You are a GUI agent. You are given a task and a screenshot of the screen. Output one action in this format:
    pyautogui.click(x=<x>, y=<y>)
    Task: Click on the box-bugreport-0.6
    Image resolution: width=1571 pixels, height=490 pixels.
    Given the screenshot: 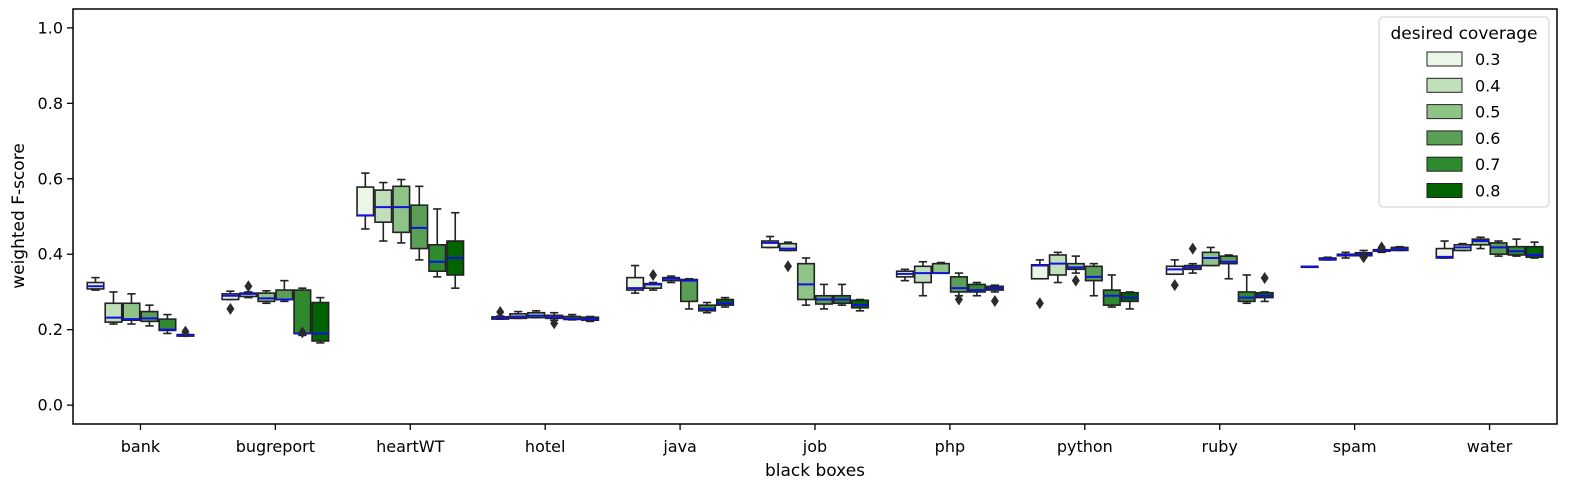 What is the action you would take?
    pyautogui.click(x=284, y=291)
    